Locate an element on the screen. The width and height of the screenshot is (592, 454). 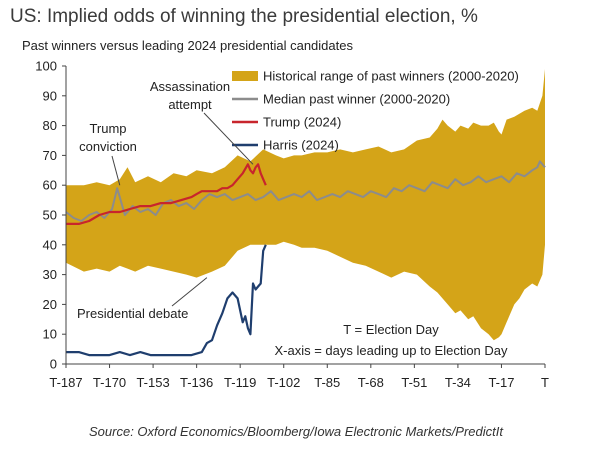
y-tick-label: 10 is located at coordinates (50, 334).